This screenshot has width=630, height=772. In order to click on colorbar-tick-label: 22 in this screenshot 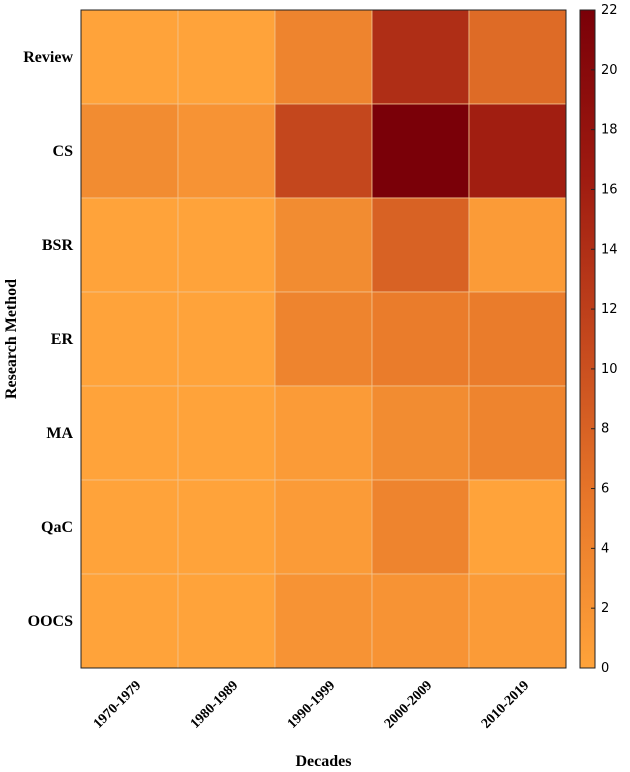, I will do `click(609, 10)`.